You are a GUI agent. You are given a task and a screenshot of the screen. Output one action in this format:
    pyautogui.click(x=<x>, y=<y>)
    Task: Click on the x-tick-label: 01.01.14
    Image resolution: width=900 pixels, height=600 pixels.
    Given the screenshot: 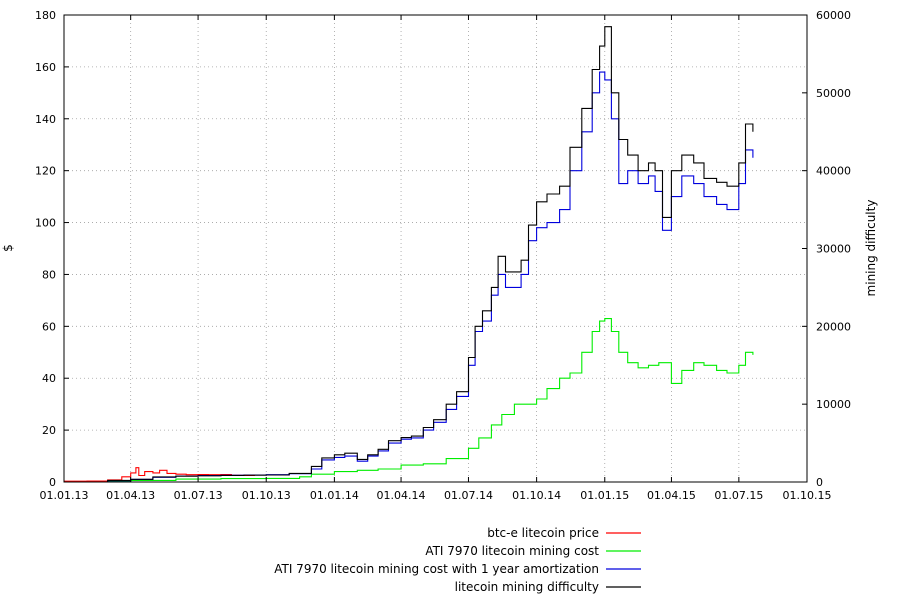 What is the action you would take?
    pyautogui.click(x=334, y=495)
    